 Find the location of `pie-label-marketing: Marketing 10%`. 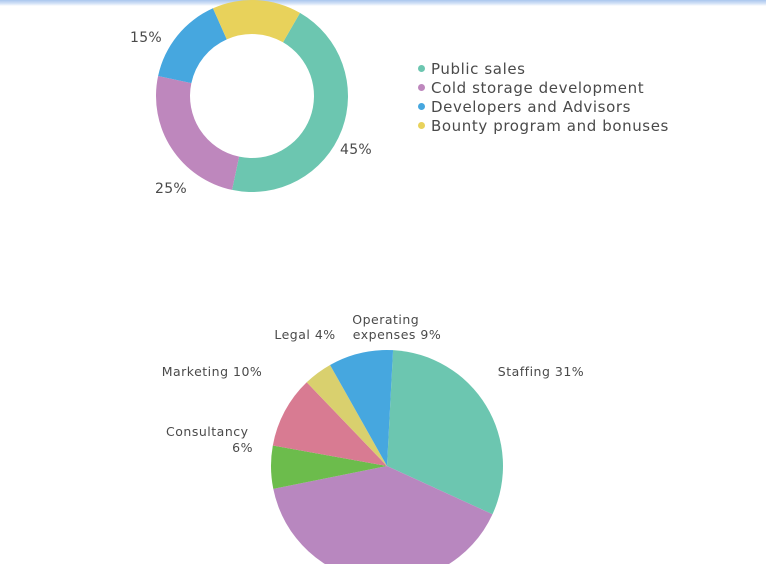

pie-label-marketing: Marketing 10% is located at coordinates (212, 371).